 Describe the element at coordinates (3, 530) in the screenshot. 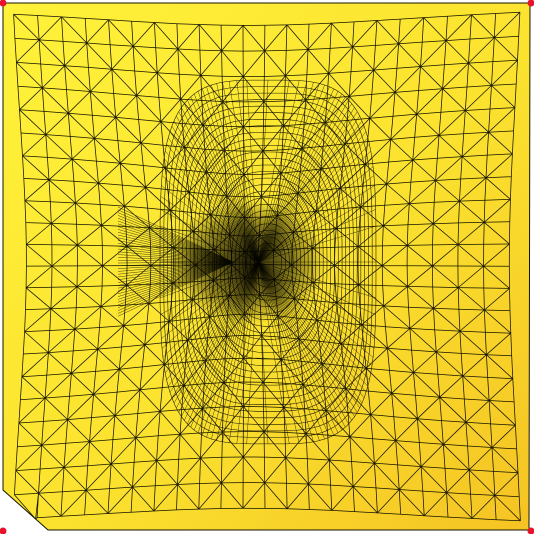

I see `bottom-left-marker` at that location.